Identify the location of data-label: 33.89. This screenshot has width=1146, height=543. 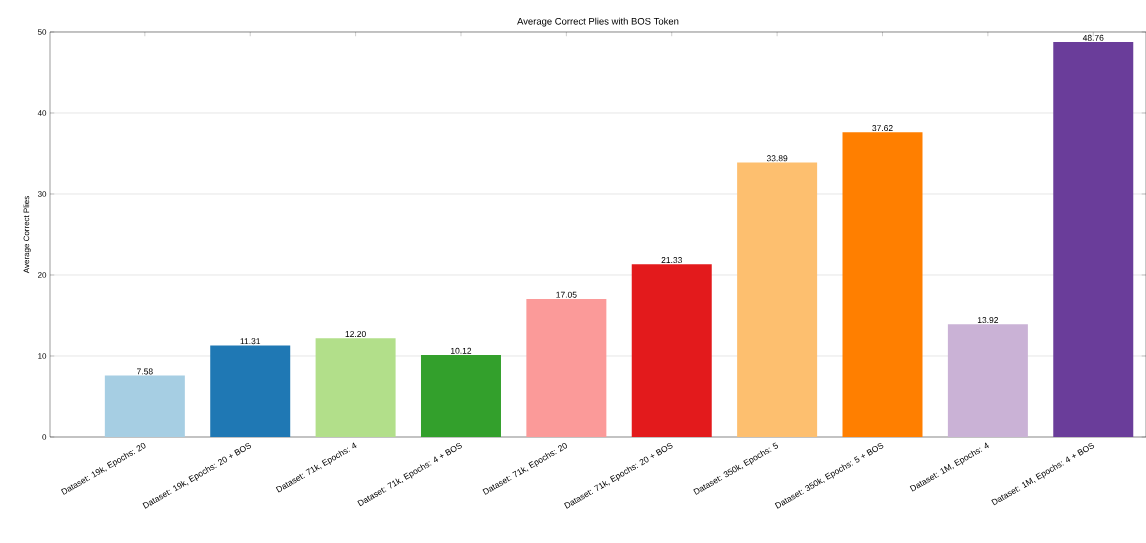
(777, 158).